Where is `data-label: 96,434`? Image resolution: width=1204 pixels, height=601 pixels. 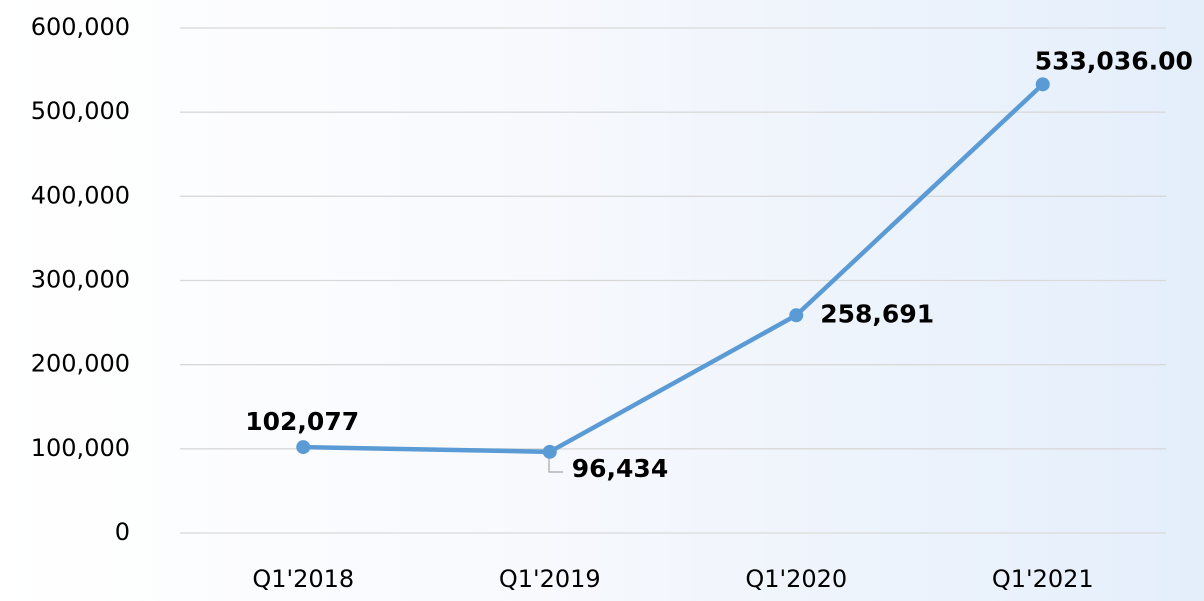 data-label: 96,434 is located at coordinates (620, 468).